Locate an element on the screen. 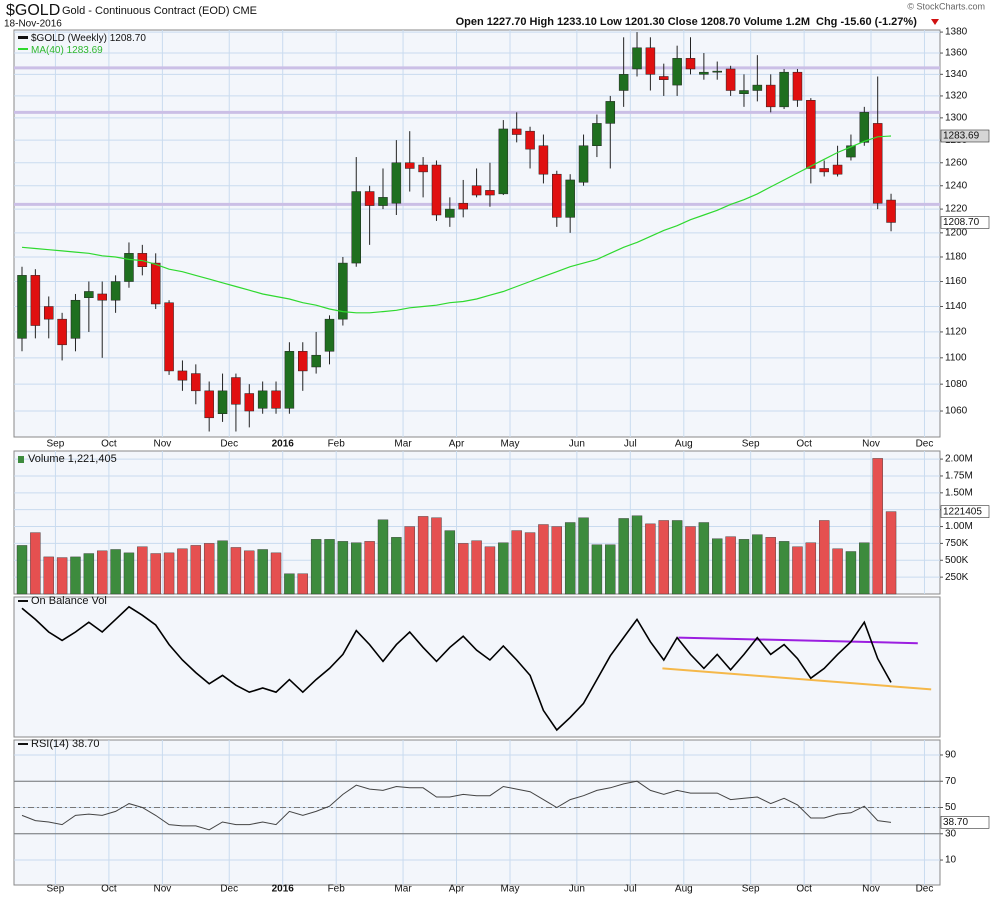 The width and height of the screenshot is (990, 897). y-tick-label: 1.50M is located at coordinates (959, 492).